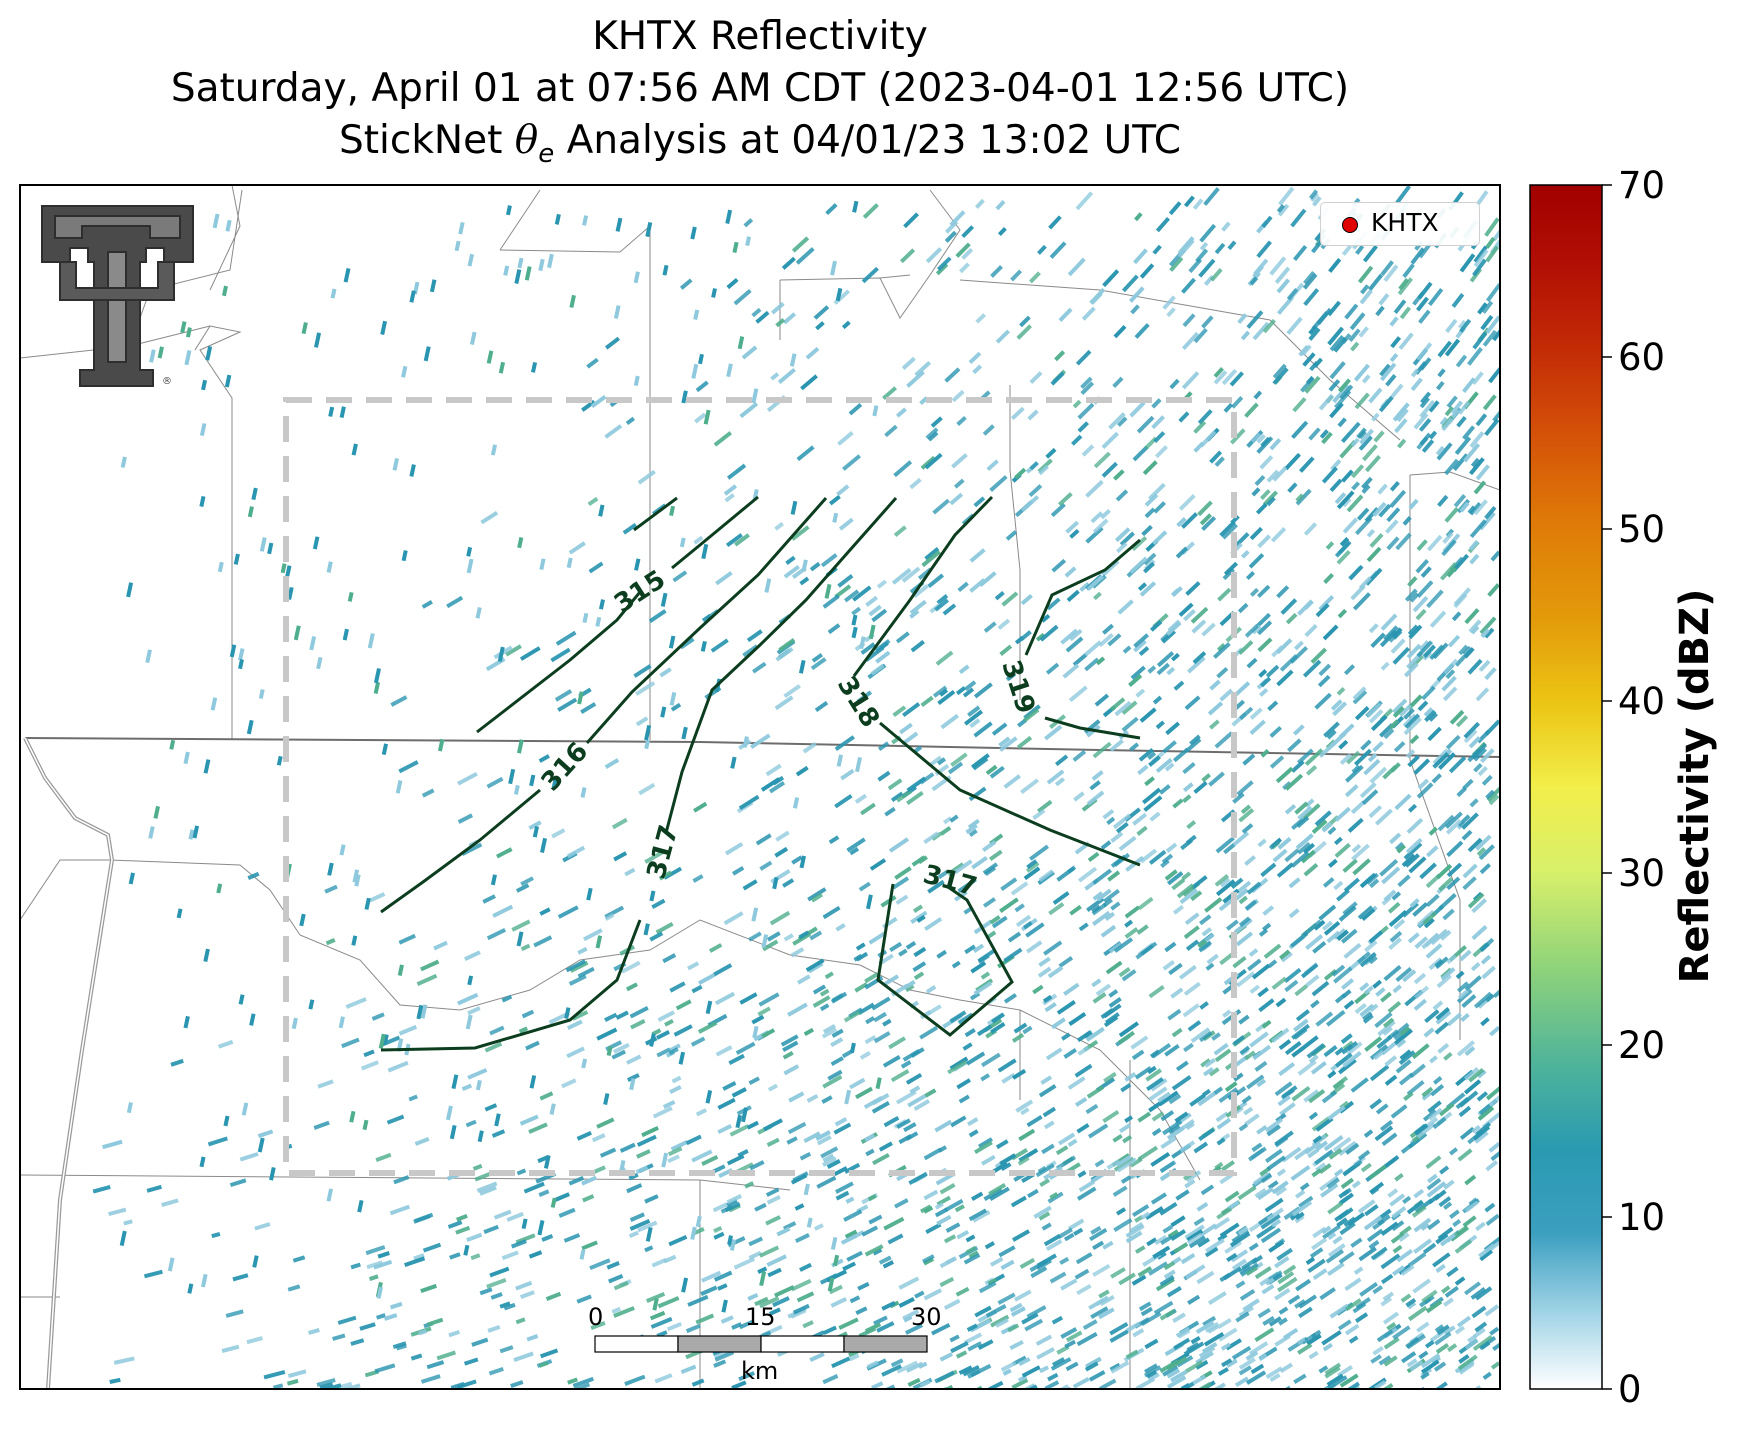  Describe the element at coordinates (1695, 786) in the screenshot. I see `colorbar-title: Reflectivity (dBZ)` at that location.